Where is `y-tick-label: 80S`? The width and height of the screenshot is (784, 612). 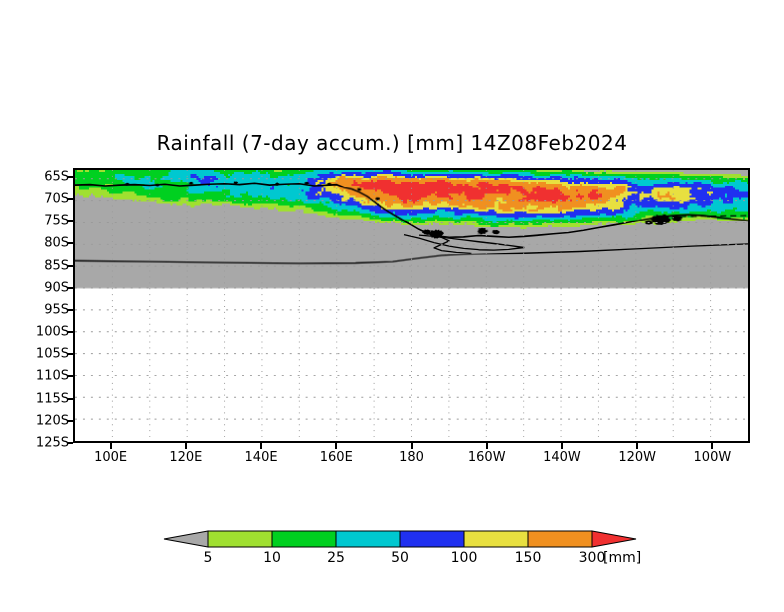 y-tick-label: 80S is located at coordinates (56, 243).